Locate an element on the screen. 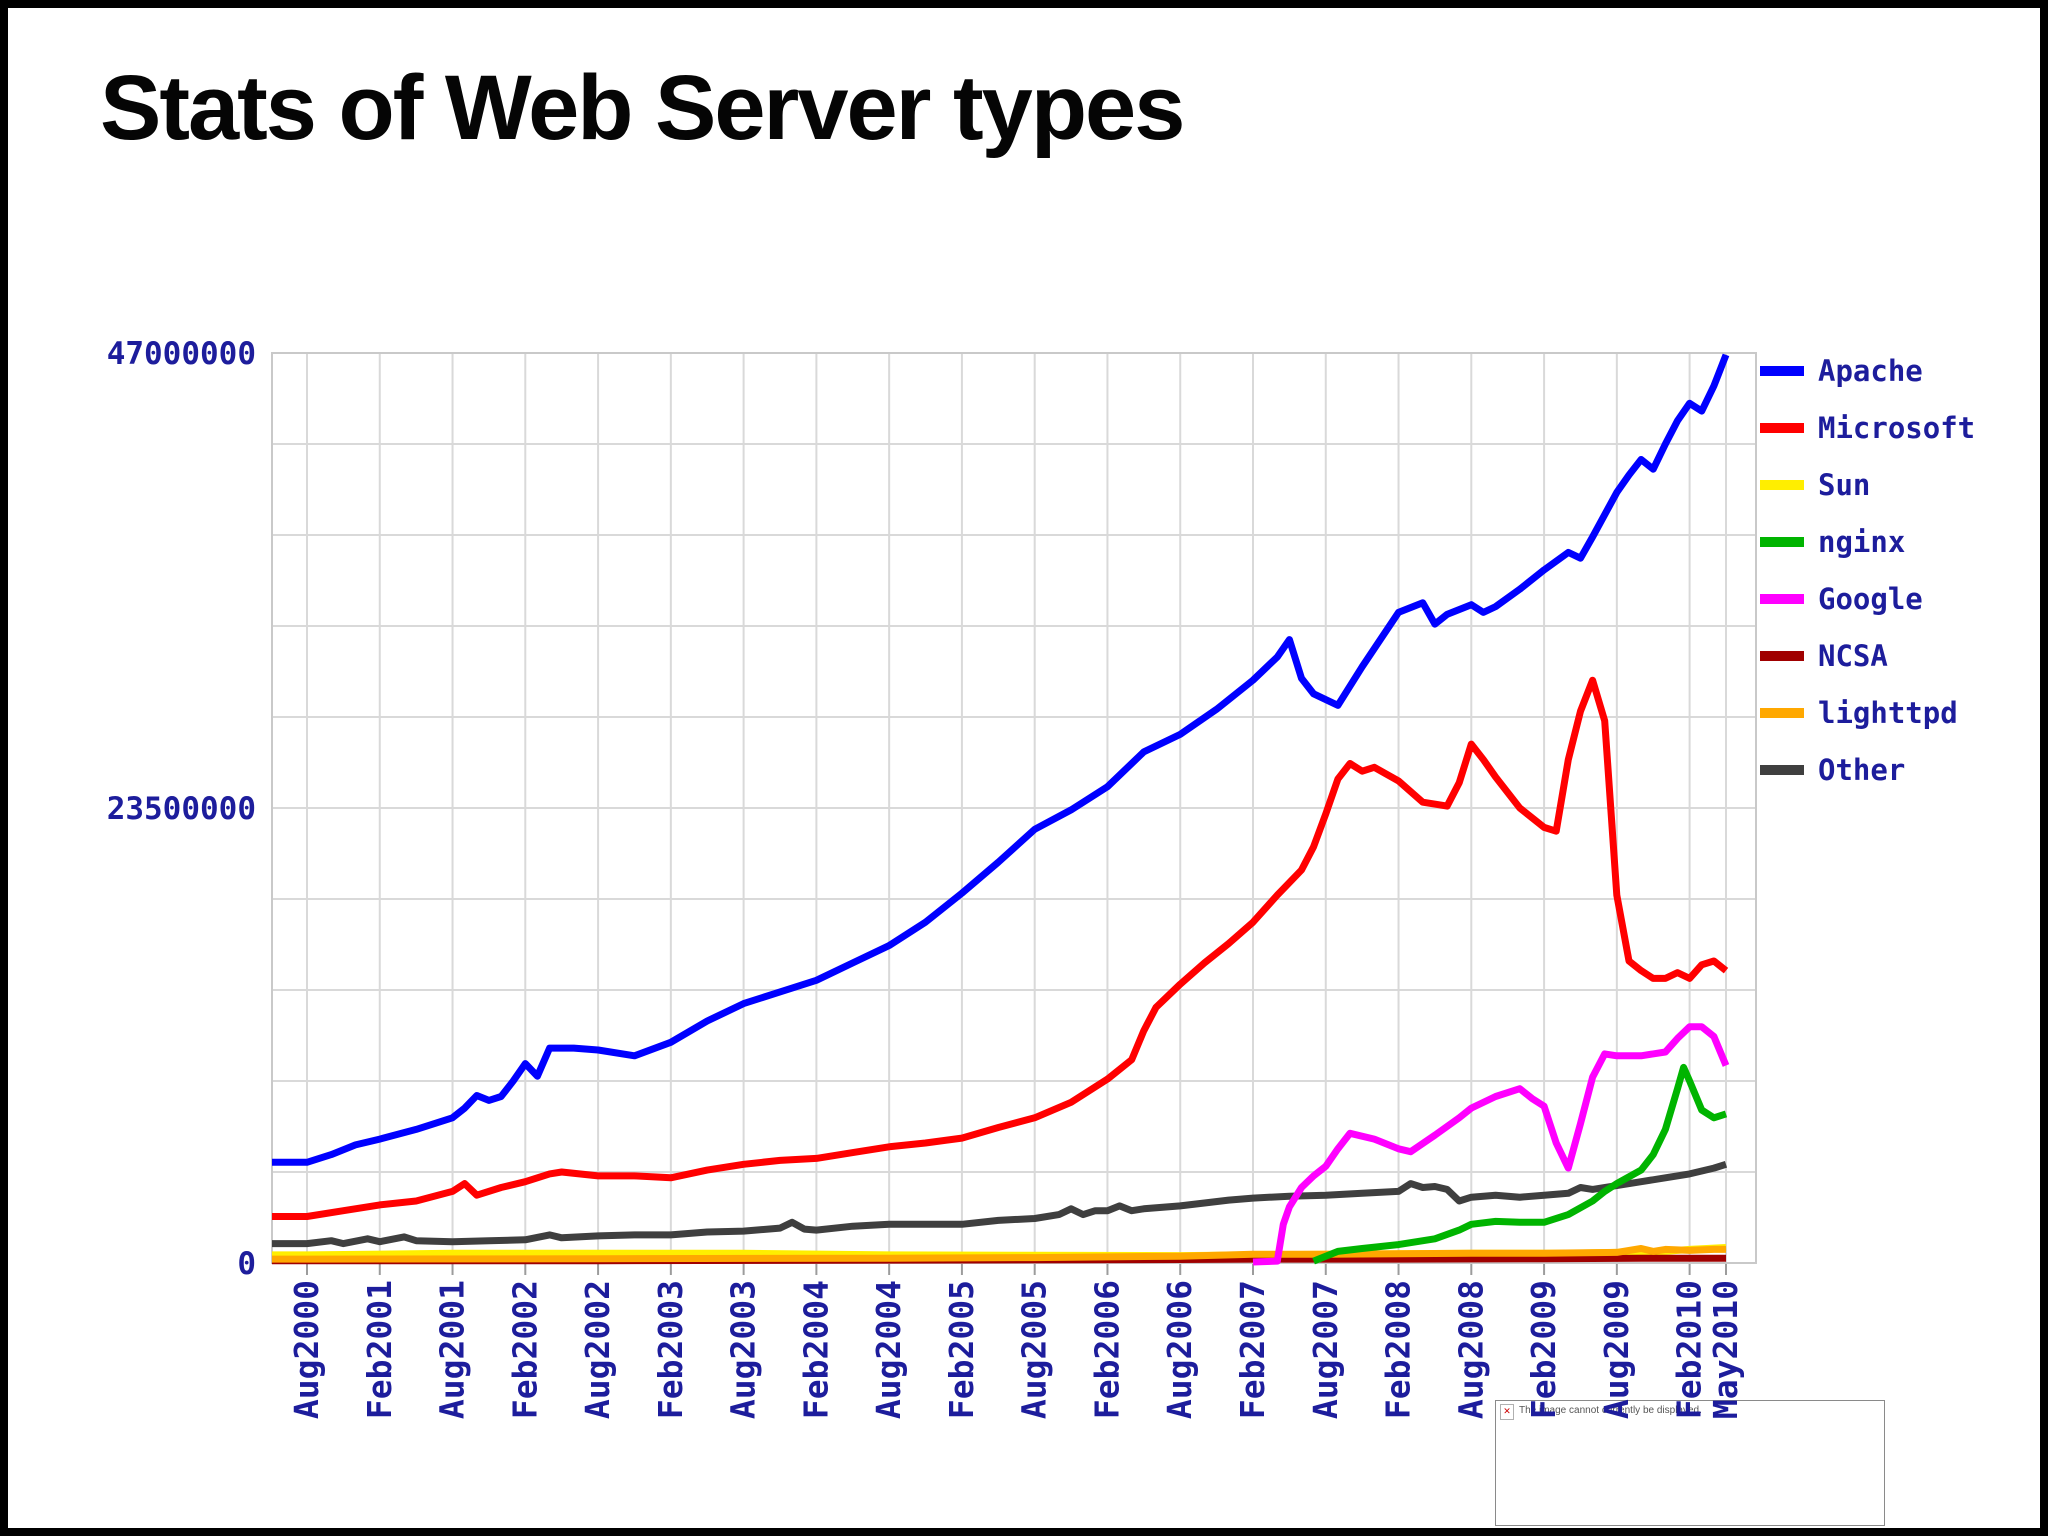 The image size is (2048, 1536). legend-label: Apache is located at coordinates (1870, 370).